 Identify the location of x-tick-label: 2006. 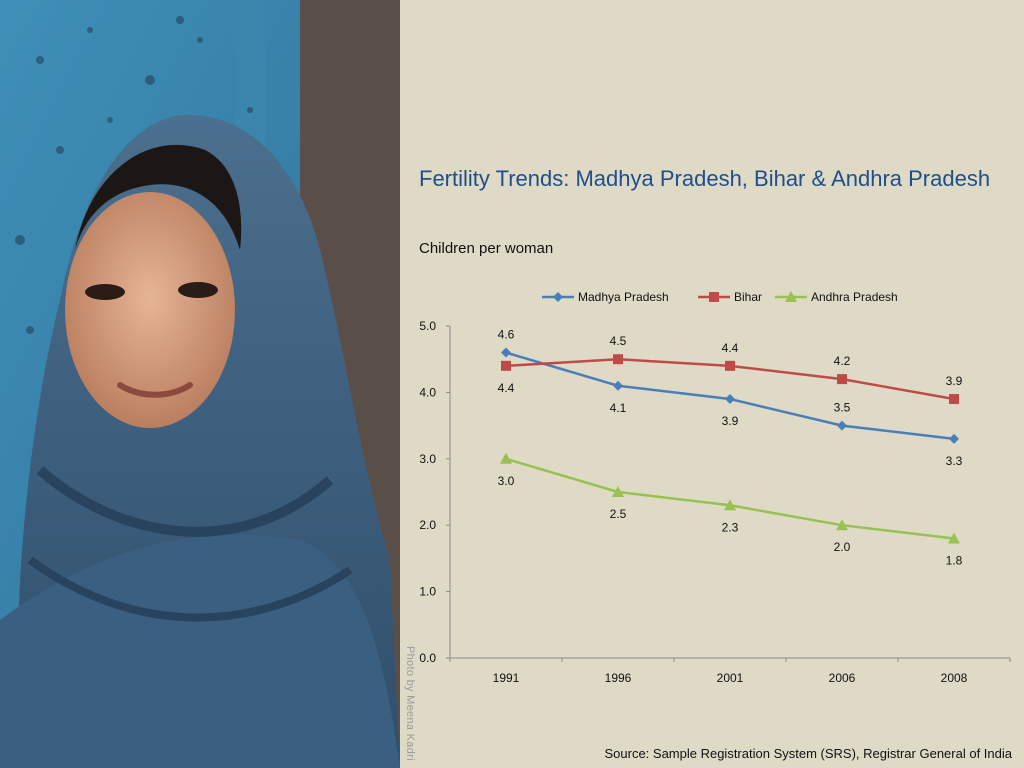
(842, 678).